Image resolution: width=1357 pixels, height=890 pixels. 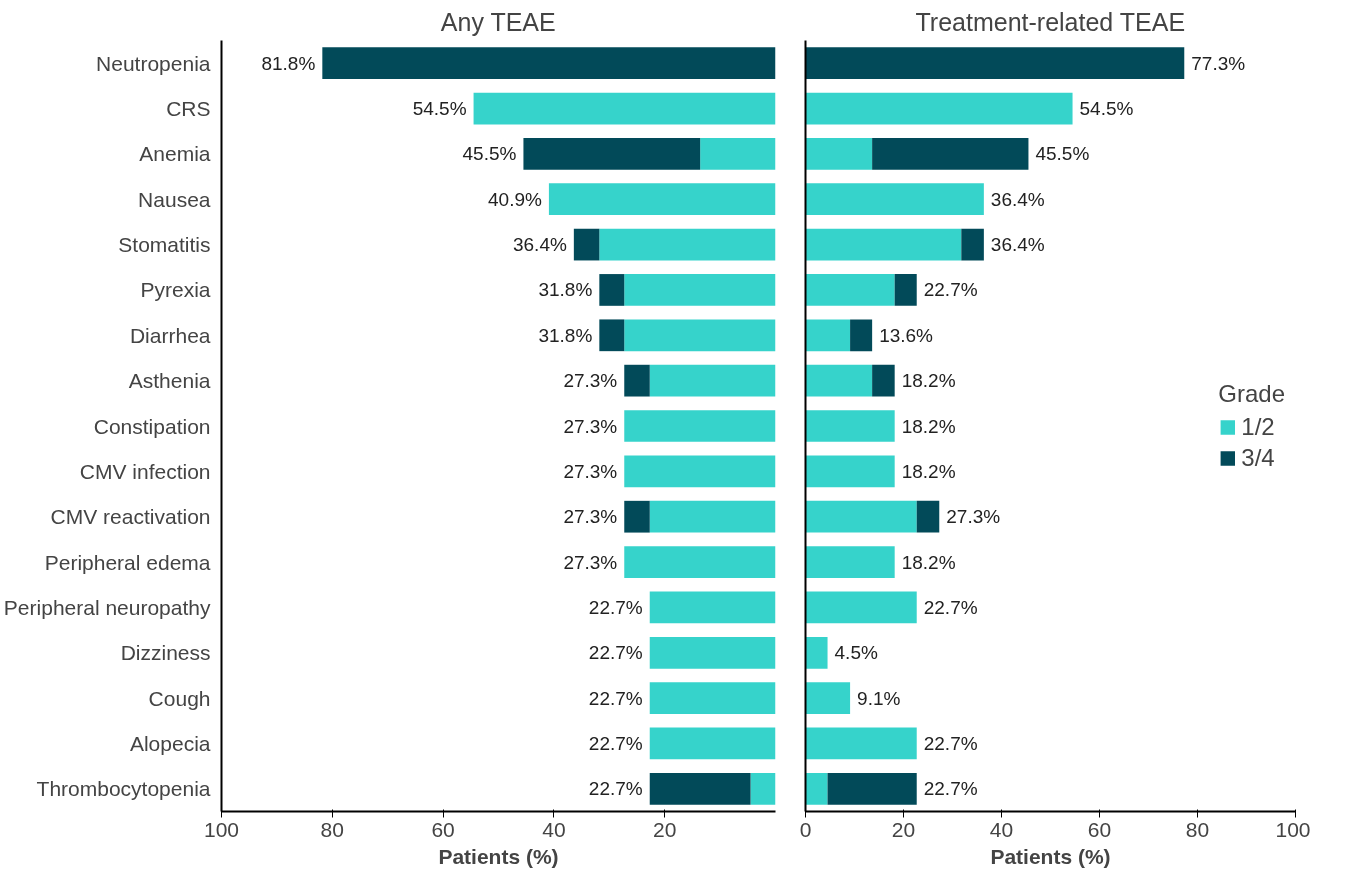 I want to click on y-tick-label: Anemia, so click(x=175, y=154).